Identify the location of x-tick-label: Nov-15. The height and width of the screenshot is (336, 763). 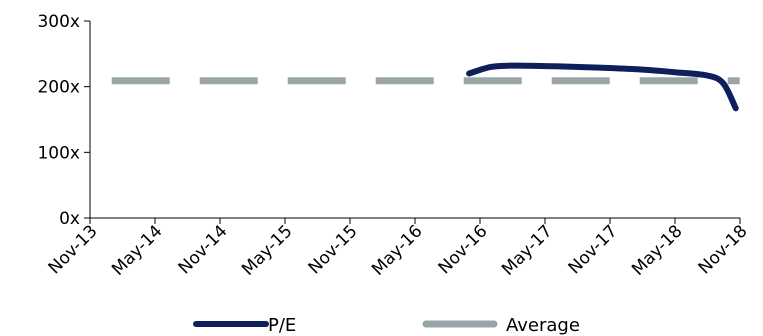
(333, 249).